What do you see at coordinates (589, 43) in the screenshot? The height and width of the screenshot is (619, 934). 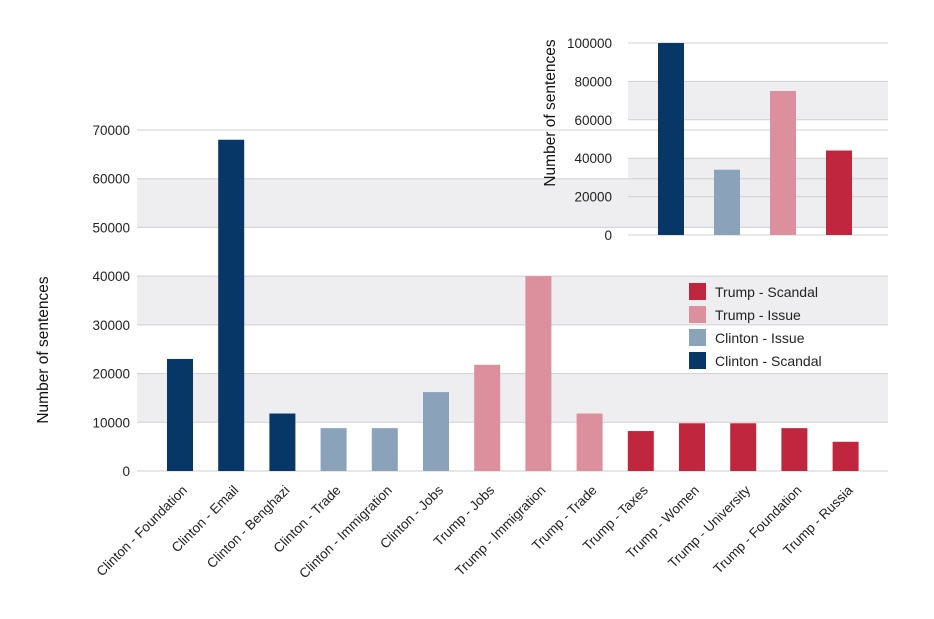 I see `inset-y-tick-label: 100000` at bounding box center [589, 43].